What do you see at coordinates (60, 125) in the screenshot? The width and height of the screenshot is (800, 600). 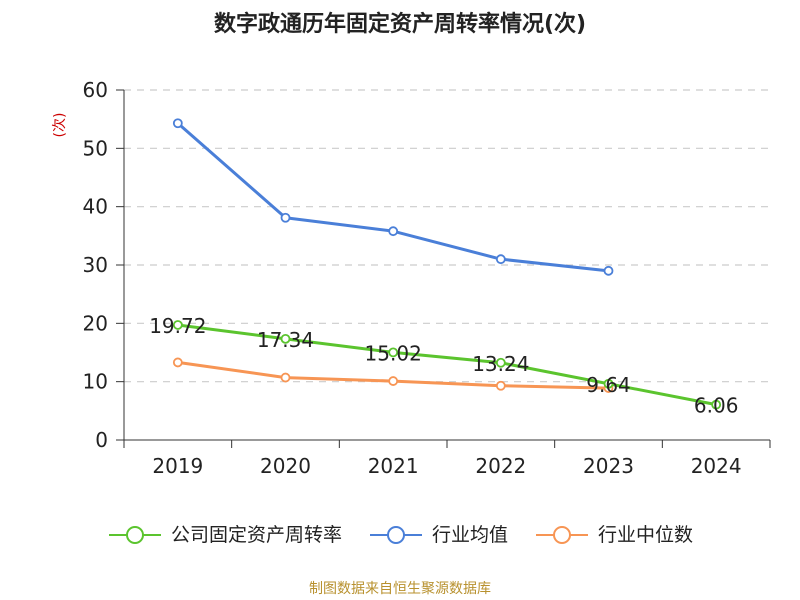 I see `y-axis-title: (次)` at bounding box center [60, 125].